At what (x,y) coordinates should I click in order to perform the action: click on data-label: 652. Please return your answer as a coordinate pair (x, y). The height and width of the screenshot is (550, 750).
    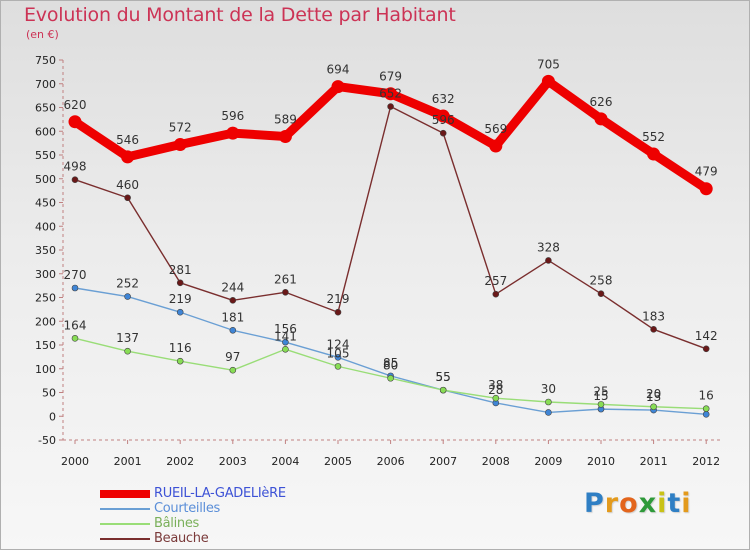
    Looking at the image, I should click on (390, 94).